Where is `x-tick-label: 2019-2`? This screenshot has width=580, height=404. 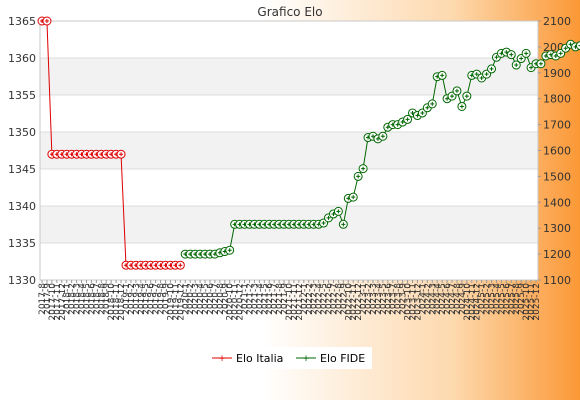 x-tick-label: 2019-2 is located at coordinates (132, 299).